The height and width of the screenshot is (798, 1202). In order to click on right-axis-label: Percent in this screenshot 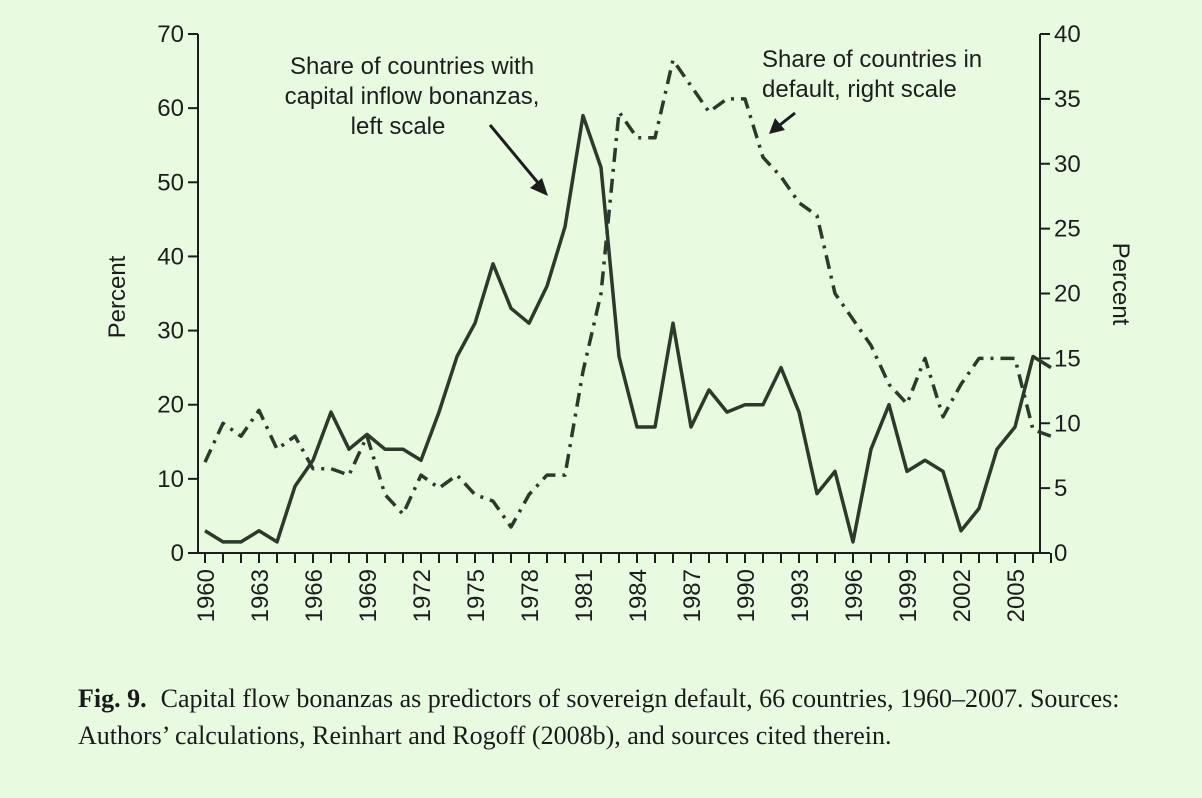, I will do `click(1120, 284)`.